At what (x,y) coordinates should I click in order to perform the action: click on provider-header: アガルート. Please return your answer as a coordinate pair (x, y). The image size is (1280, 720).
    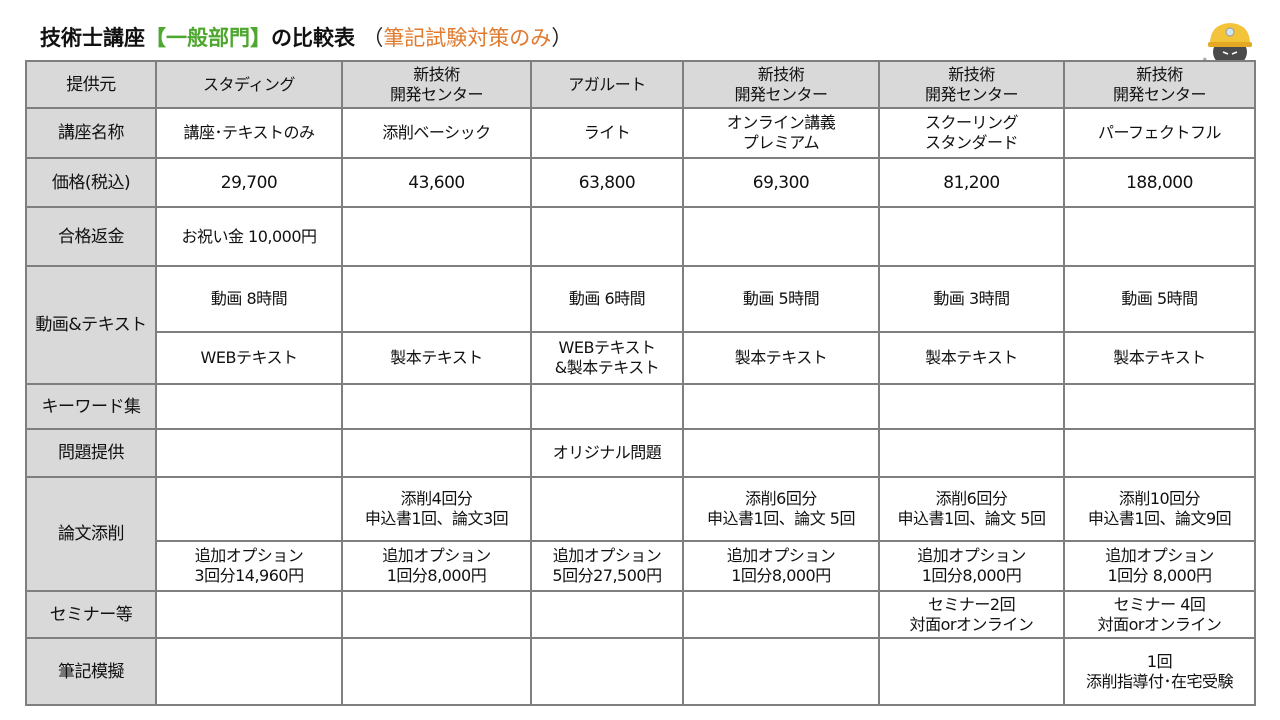
    Looking at the image, I should click on (607, 84).